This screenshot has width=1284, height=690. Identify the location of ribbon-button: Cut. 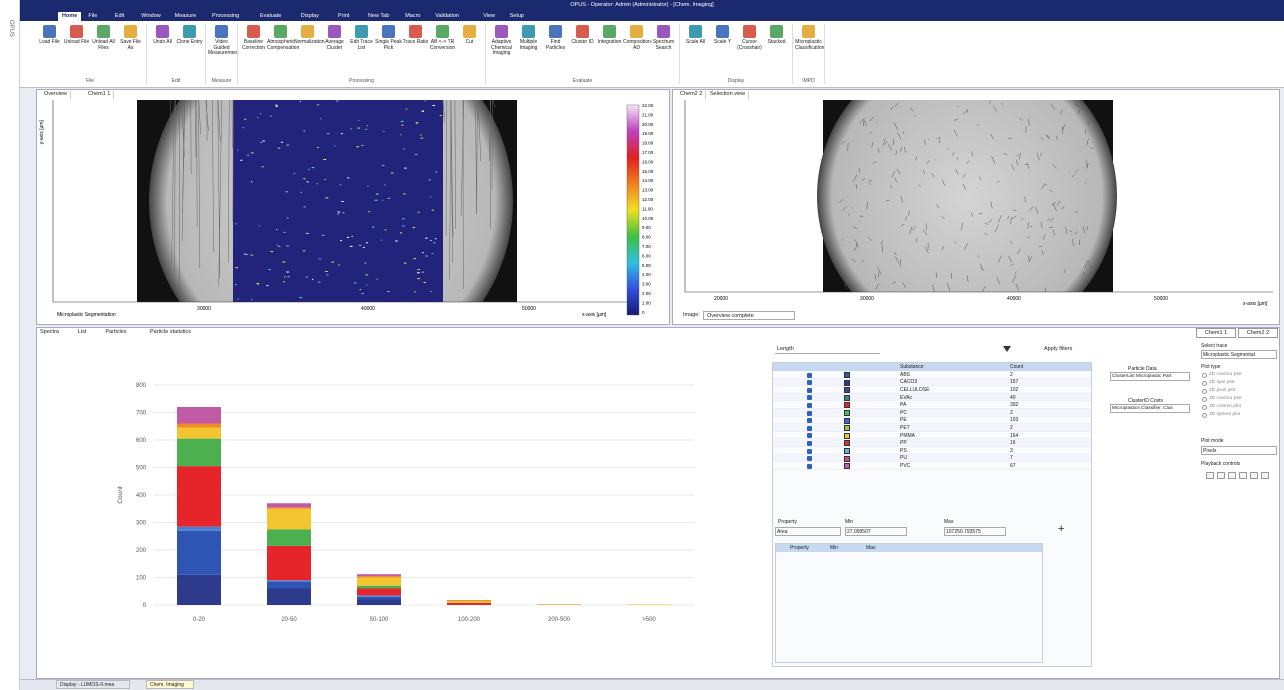
(469, 42).